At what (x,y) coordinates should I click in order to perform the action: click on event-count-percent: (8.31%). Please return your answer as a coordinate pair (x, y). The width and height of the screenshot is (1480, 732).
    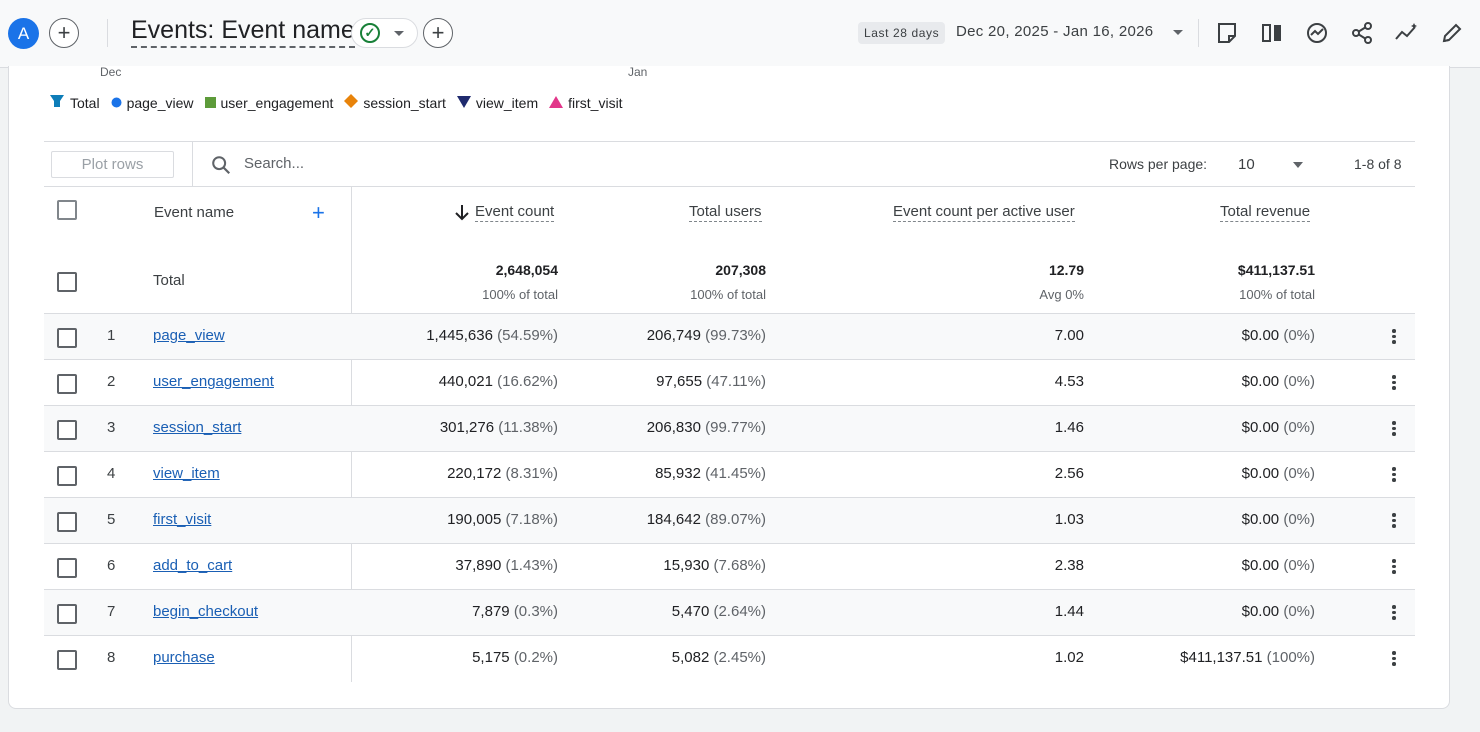
    Looking at the image, I should click on (531, 473).